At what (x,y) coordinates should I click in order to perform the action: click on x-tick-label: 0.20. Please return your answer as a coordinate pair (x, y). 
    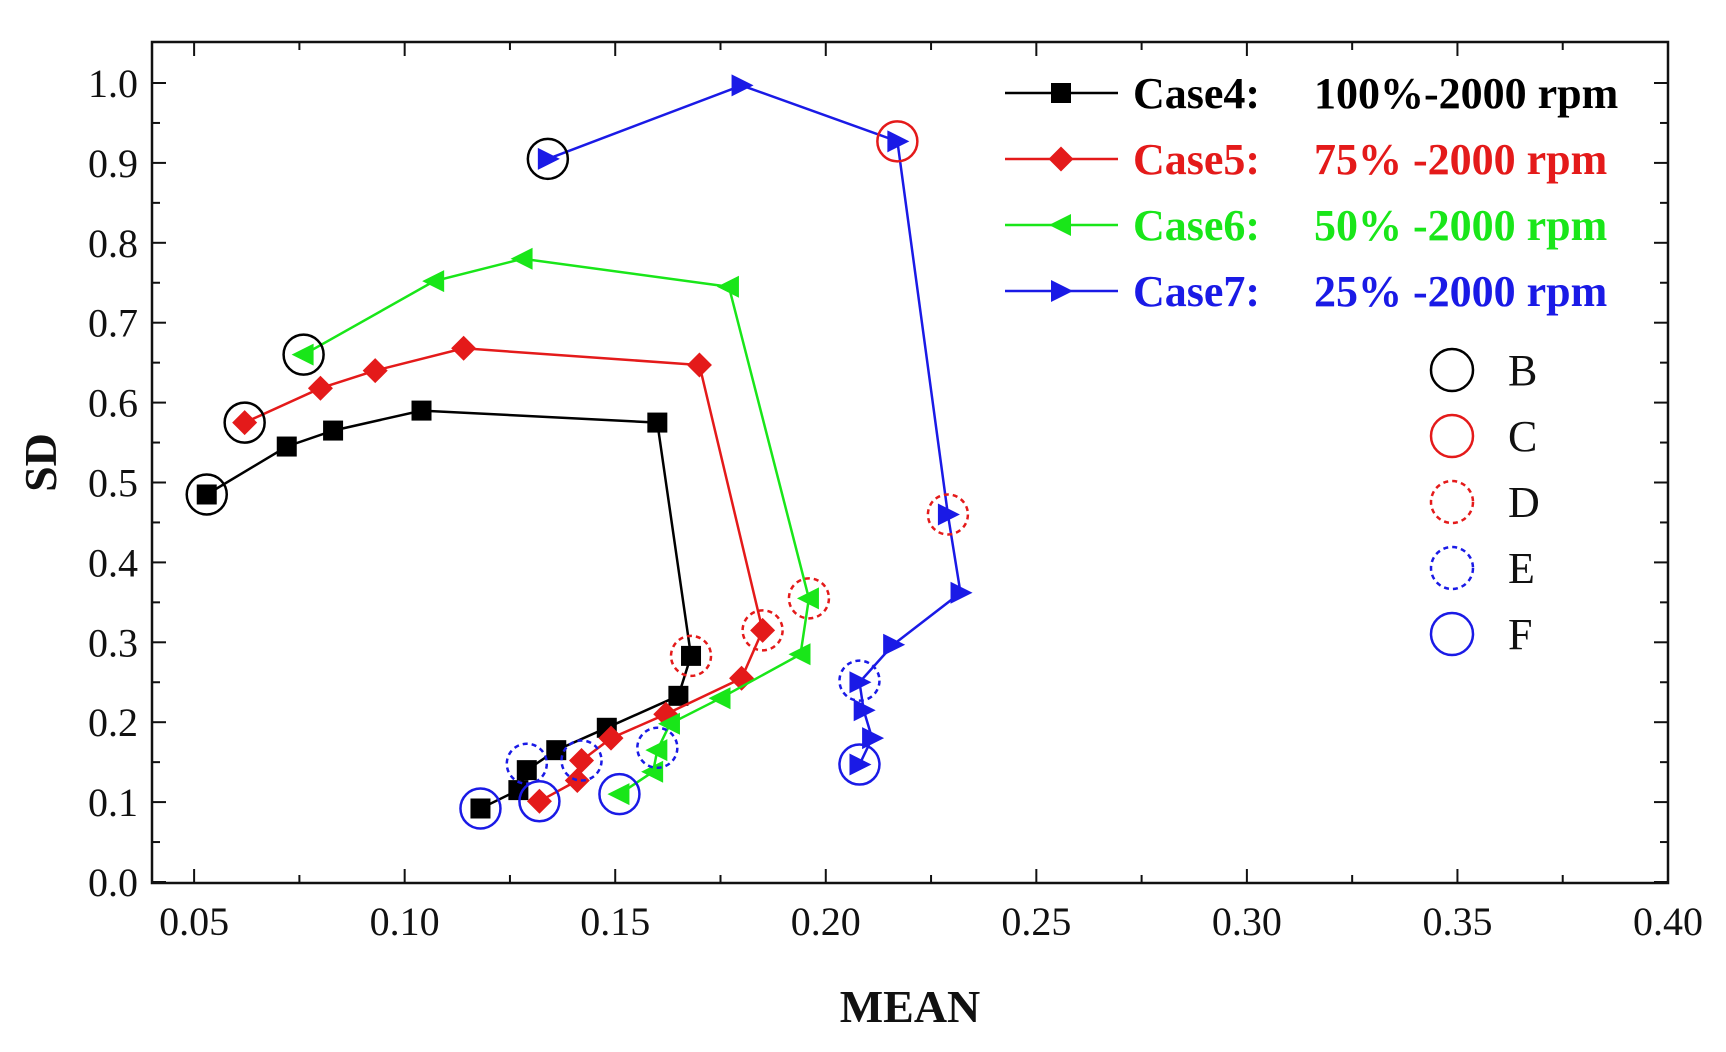
    Looking at the image, I should click on (826, 921).